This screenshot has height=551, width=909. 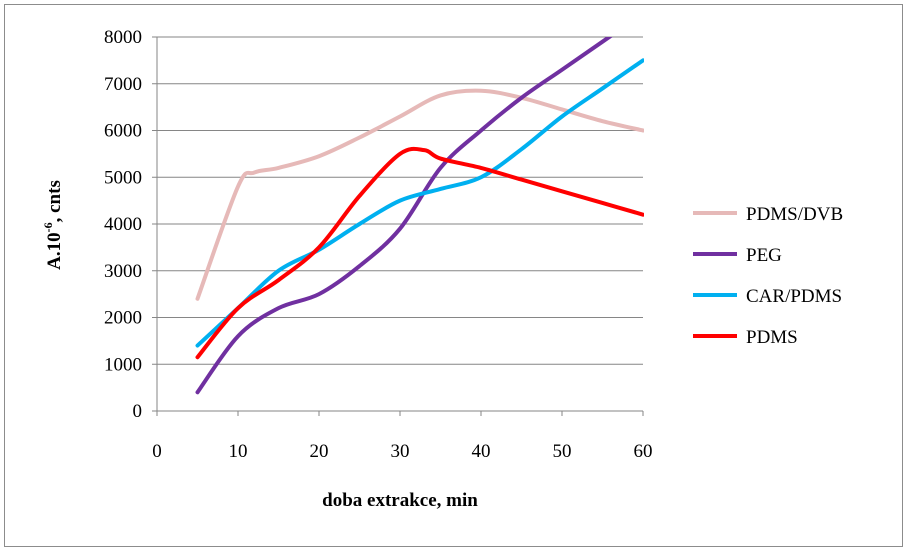 What do you see at coordinates (123, 177) in the screenshot?
I see `y-tick-label: 5000` at bounding box center [123, 177].